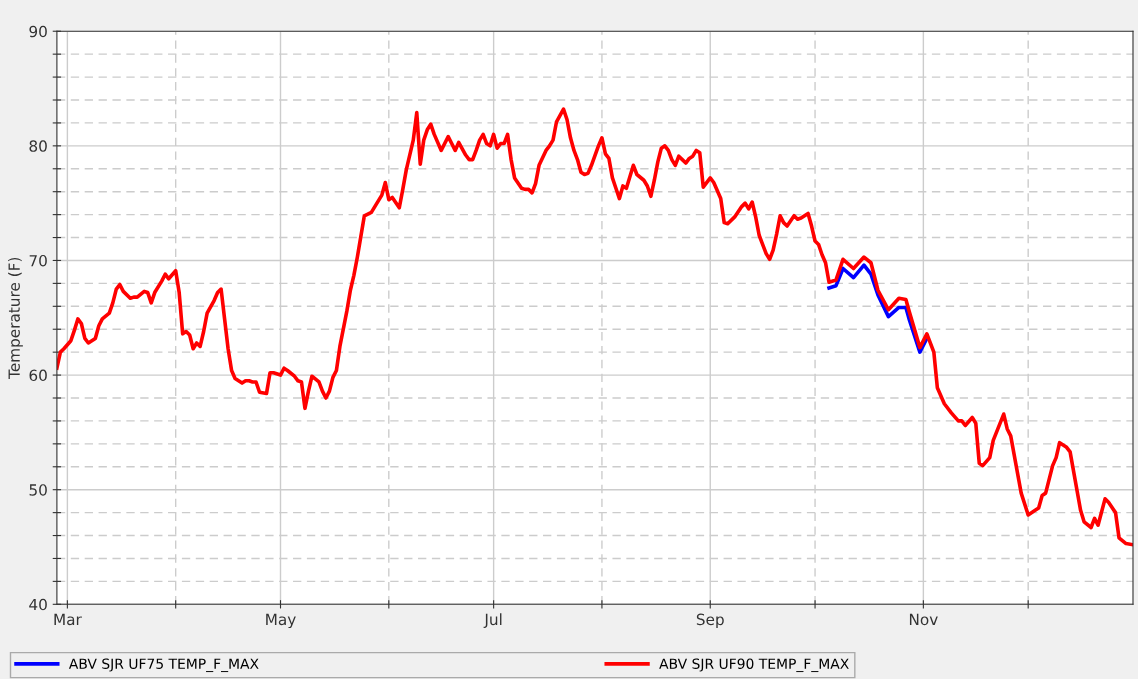 The width and height of the screenshot is (1138, 679). I want to click on x-tick-label: Sep, so click(710, 621).